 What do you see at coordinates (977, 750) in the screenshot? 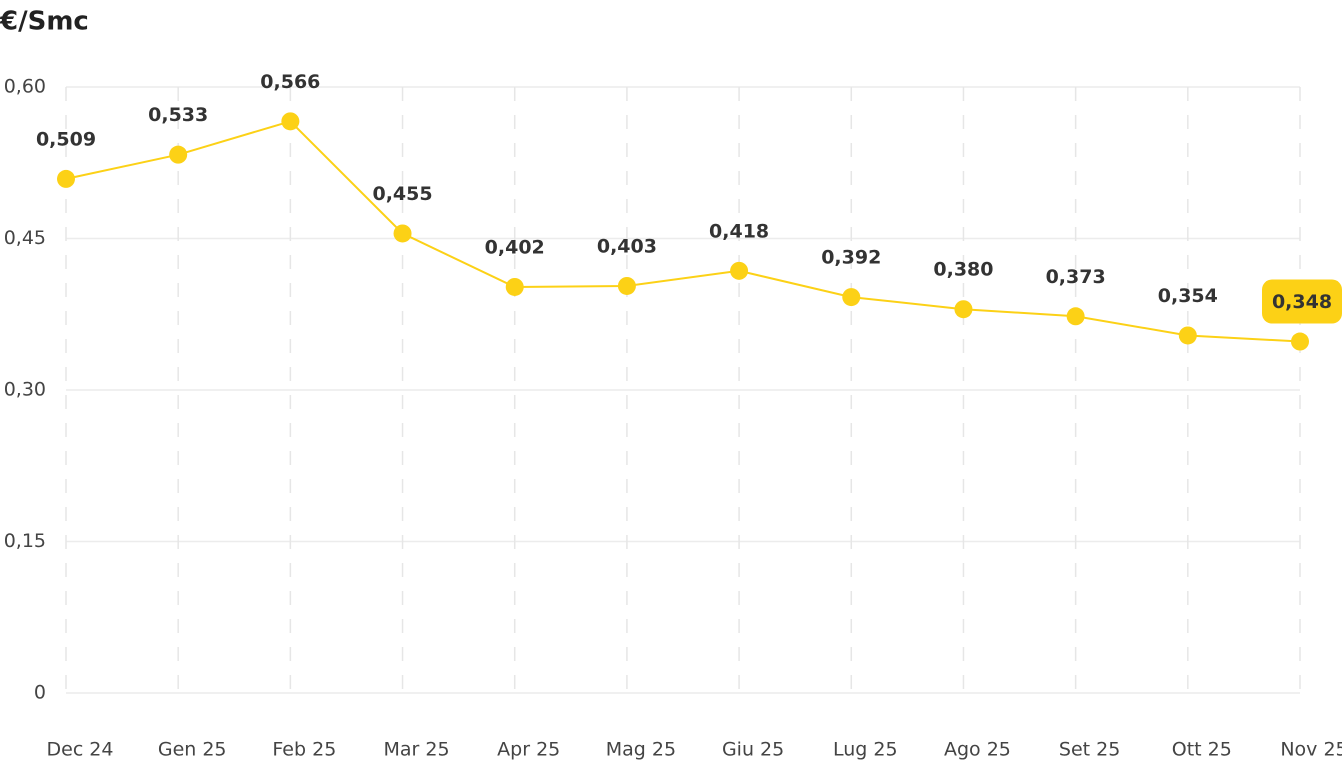
I see `x-tick-label: Ago 25` at bounding box center [977, 750].